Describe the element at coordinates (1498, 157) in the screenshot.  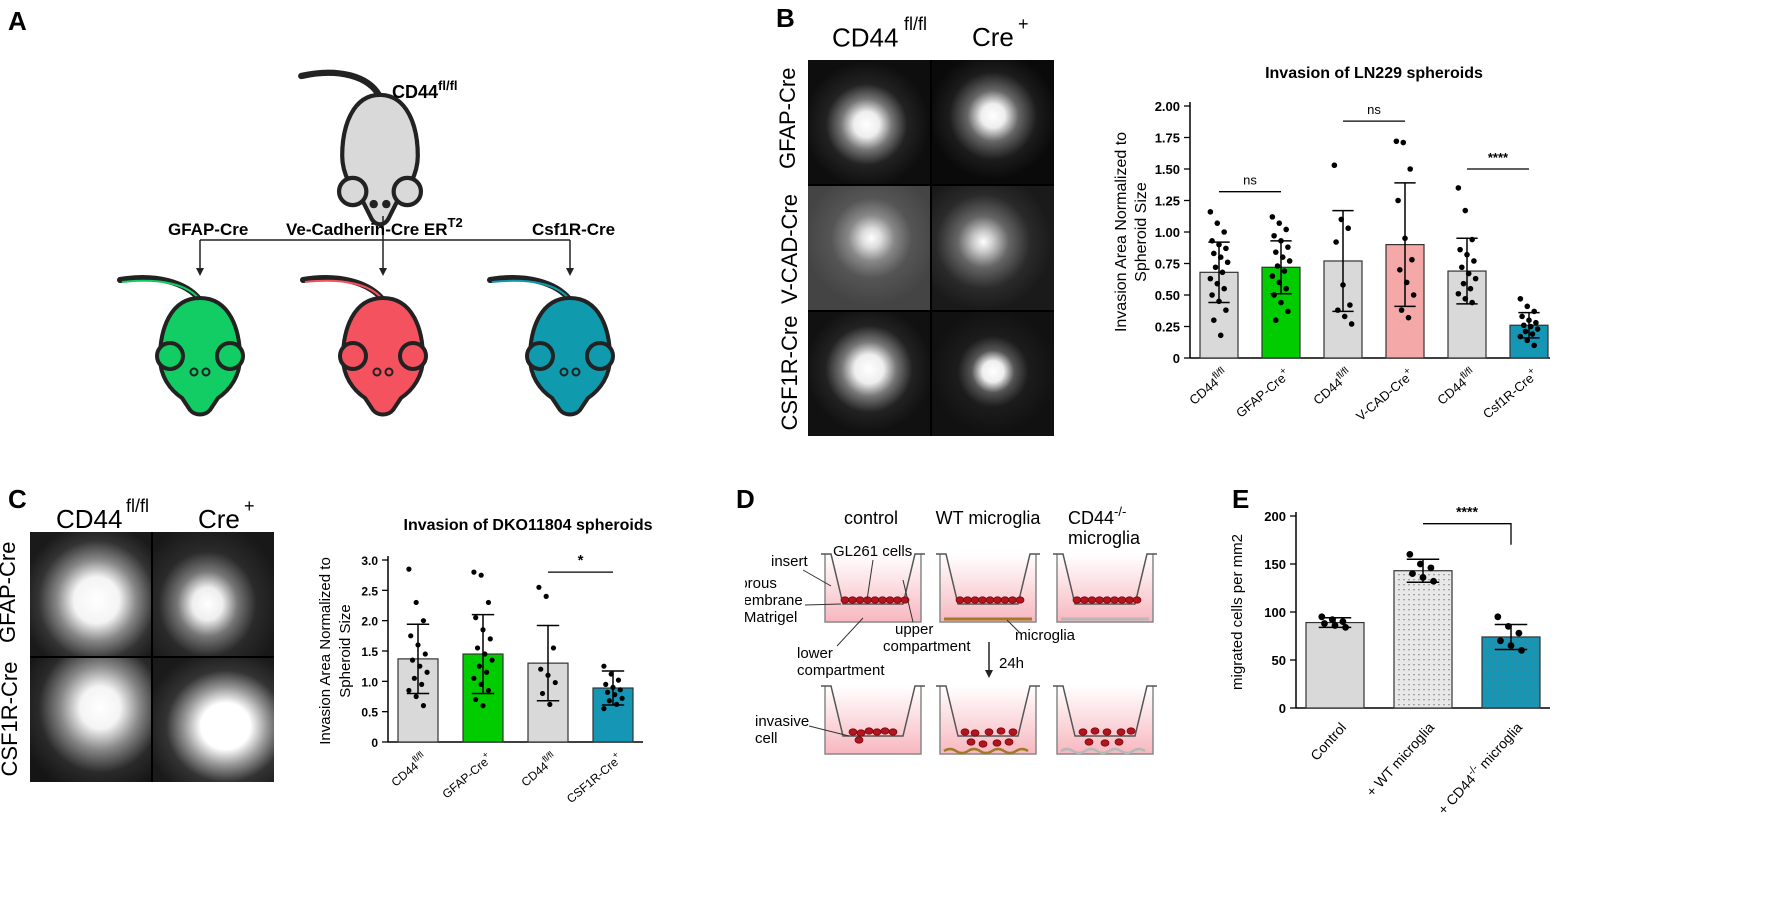
I see `significance-label: ****` at that location.